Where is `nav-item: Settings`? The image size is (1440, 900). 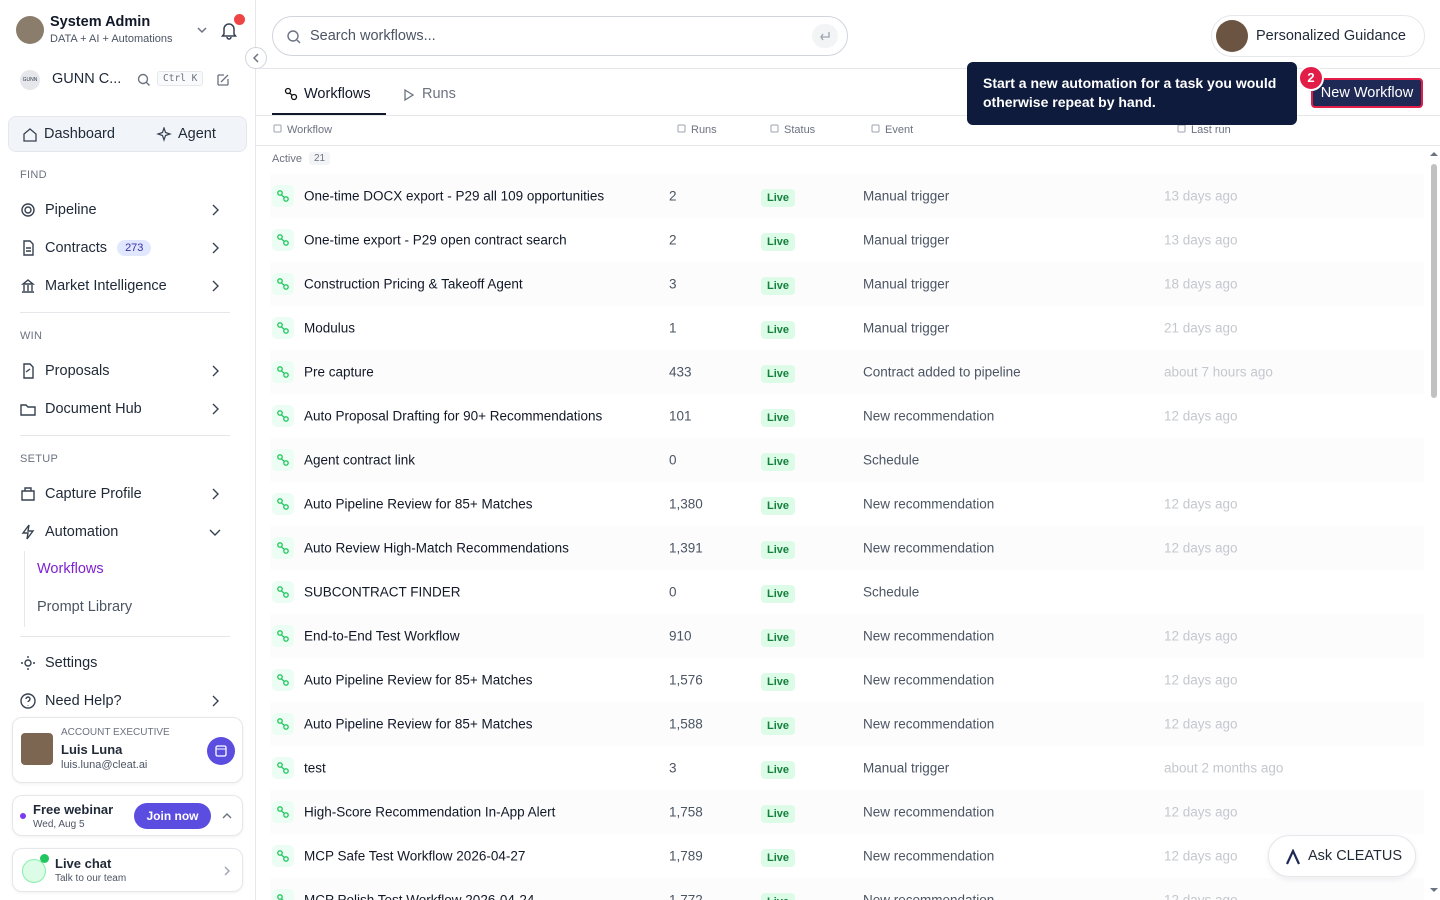
nav-item: Settings is located at coordinates (131, 663).